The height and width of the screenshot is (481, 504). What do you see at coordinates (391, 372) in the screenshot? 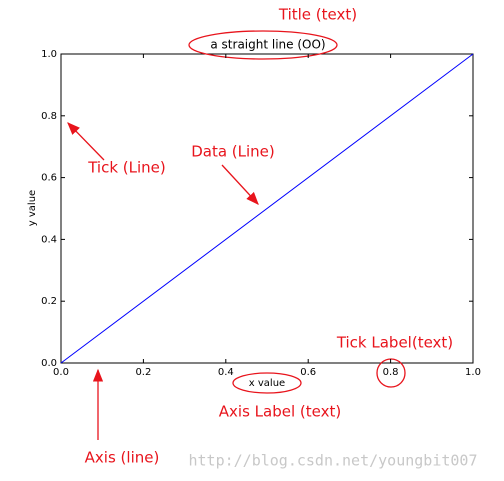
I see `x-tick-label: 0.8` at bounding box center [391, 372].